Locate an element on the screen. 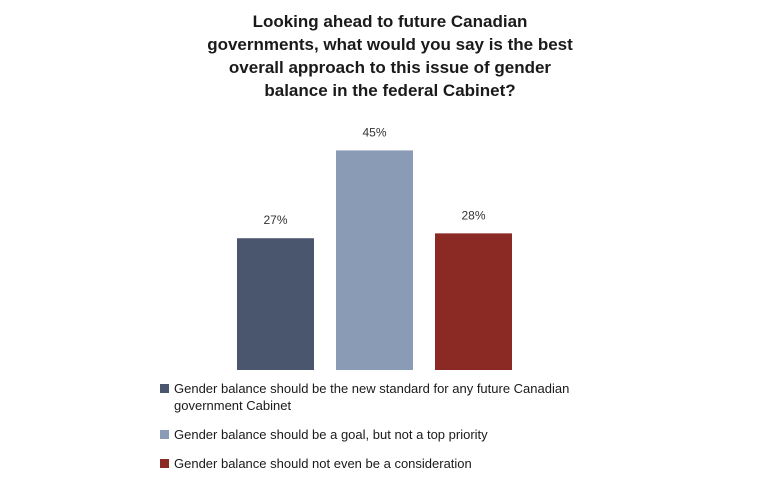 This screenshot has height=499, width=777. data-label-1: 27% is located at coordinates (275, 220).